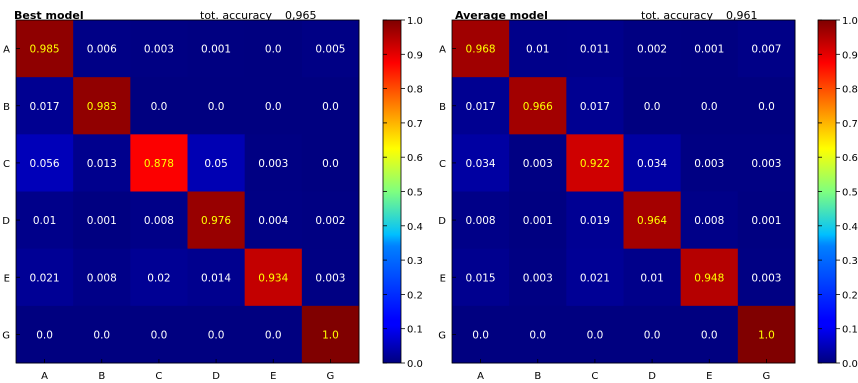 Image resolution: width=858 pixels, height=383 pixels. Describe the element at coordinates (652, 221) in the screenshot. I see `cell-value-label: 0.964` at that location.